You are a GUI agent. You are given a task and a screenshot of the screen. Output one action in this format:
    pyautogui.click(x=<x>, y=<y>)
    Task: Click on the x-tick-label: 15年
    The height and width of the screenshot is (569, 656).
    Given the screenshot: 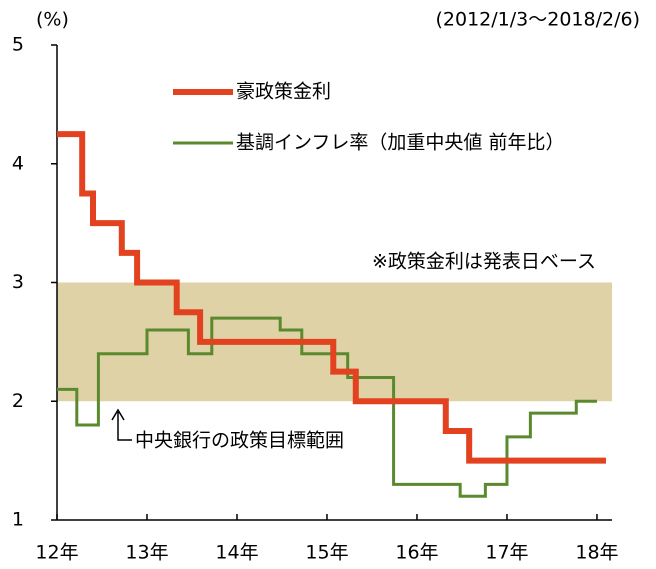 What is the action you would take?
    pyautogui.click(x=326, y=553)
    